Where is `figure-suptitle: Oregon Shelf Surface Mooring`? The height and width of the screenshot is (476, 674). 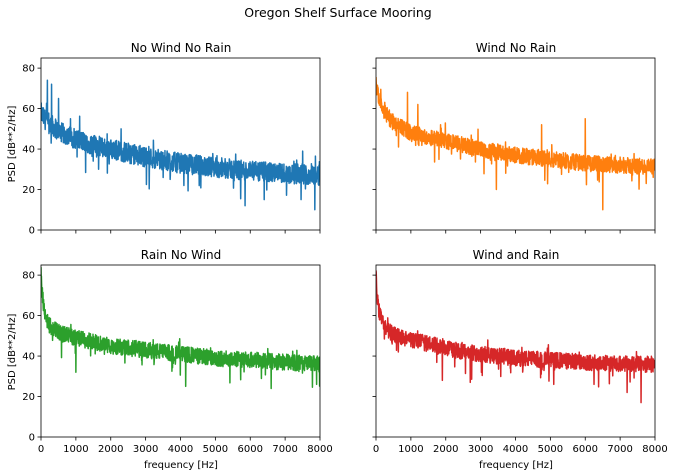
figure-suptitle: Oregon Shelf Surface Mooring is located at coordinates (337, 12).